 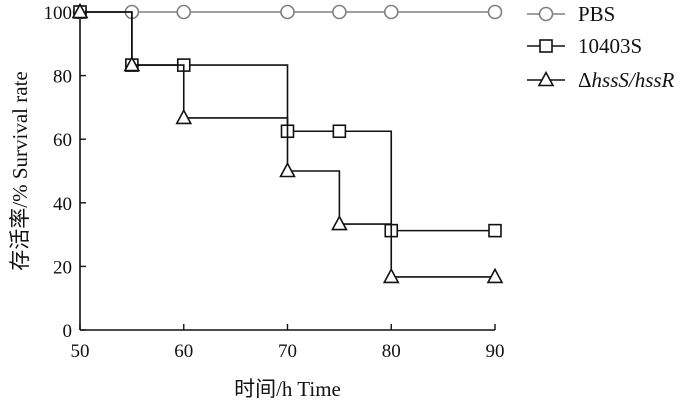 I want to click on legend-item: 10403S, so click(x=584, y=46).